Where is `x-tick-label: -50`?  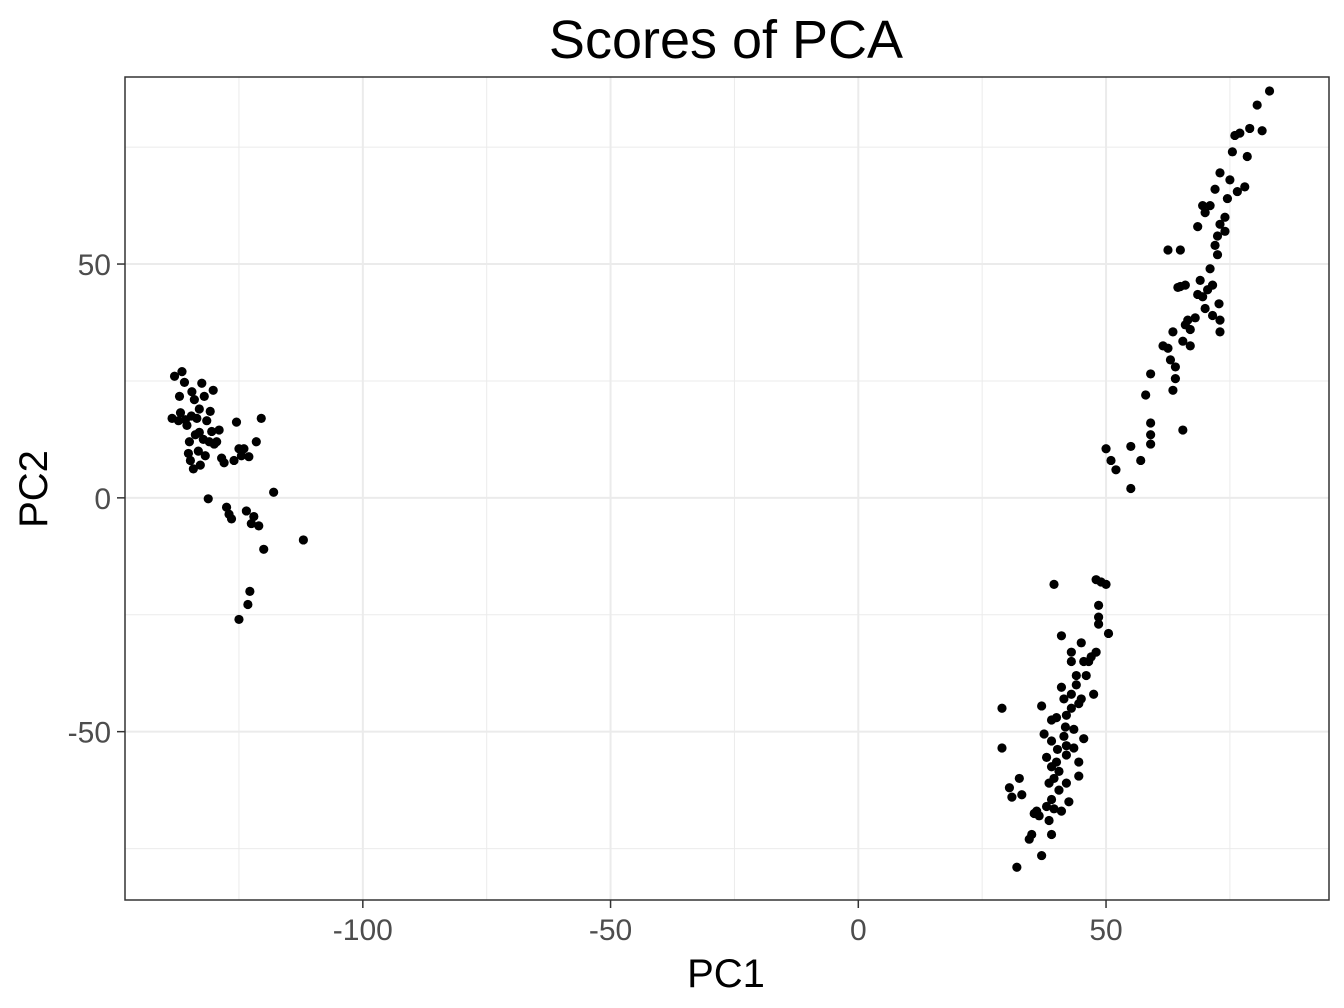 x-tick-label: -50 is located at coordinates (610, 930).